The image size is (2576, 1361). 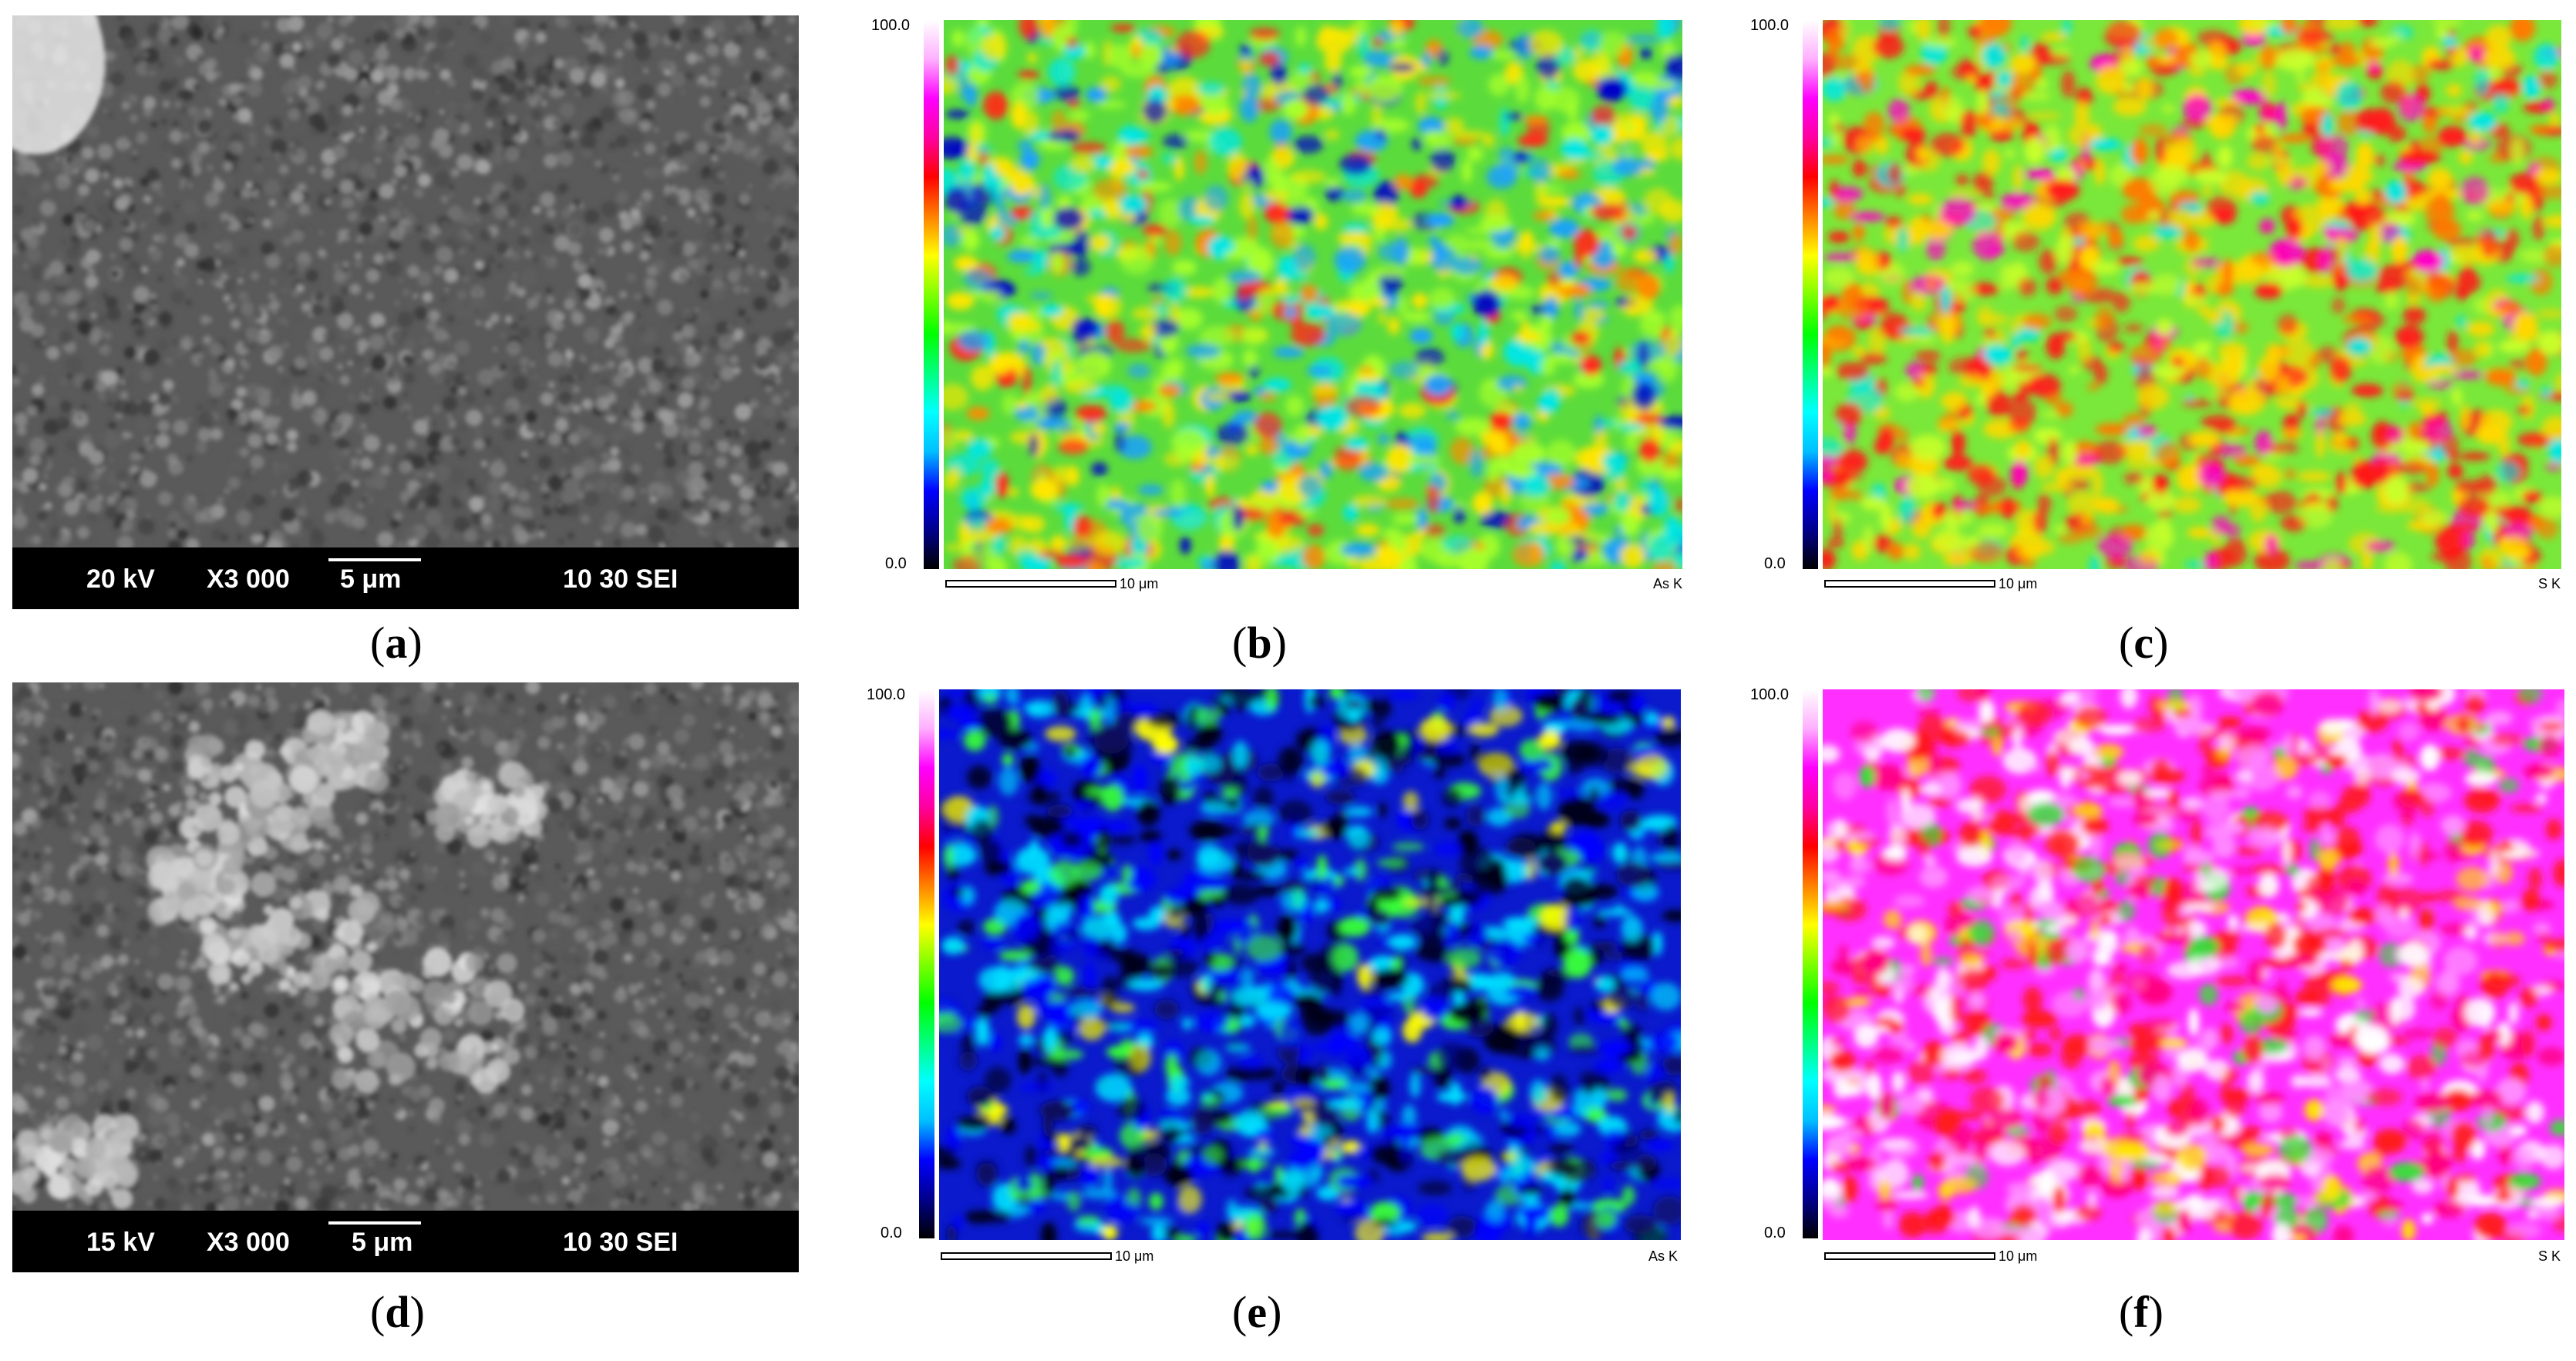 What do you see at coordinates (1257, 1312) in the screenshot?
I see `caption-e: (e)` at bounding box center [1257, 1312].